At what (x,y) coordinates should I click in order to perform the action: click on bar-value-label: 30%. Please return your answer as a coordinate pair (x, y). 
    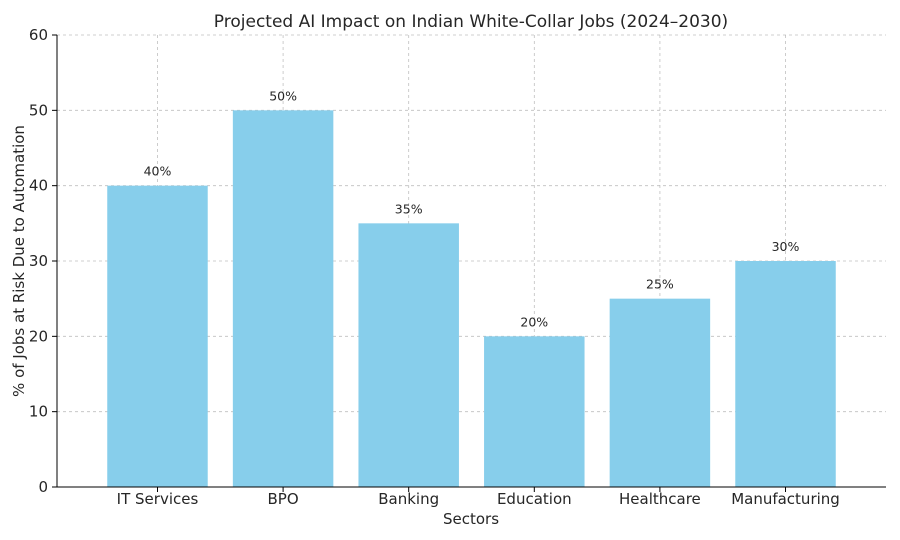
    Looking at the image, I should click on (786, 246).